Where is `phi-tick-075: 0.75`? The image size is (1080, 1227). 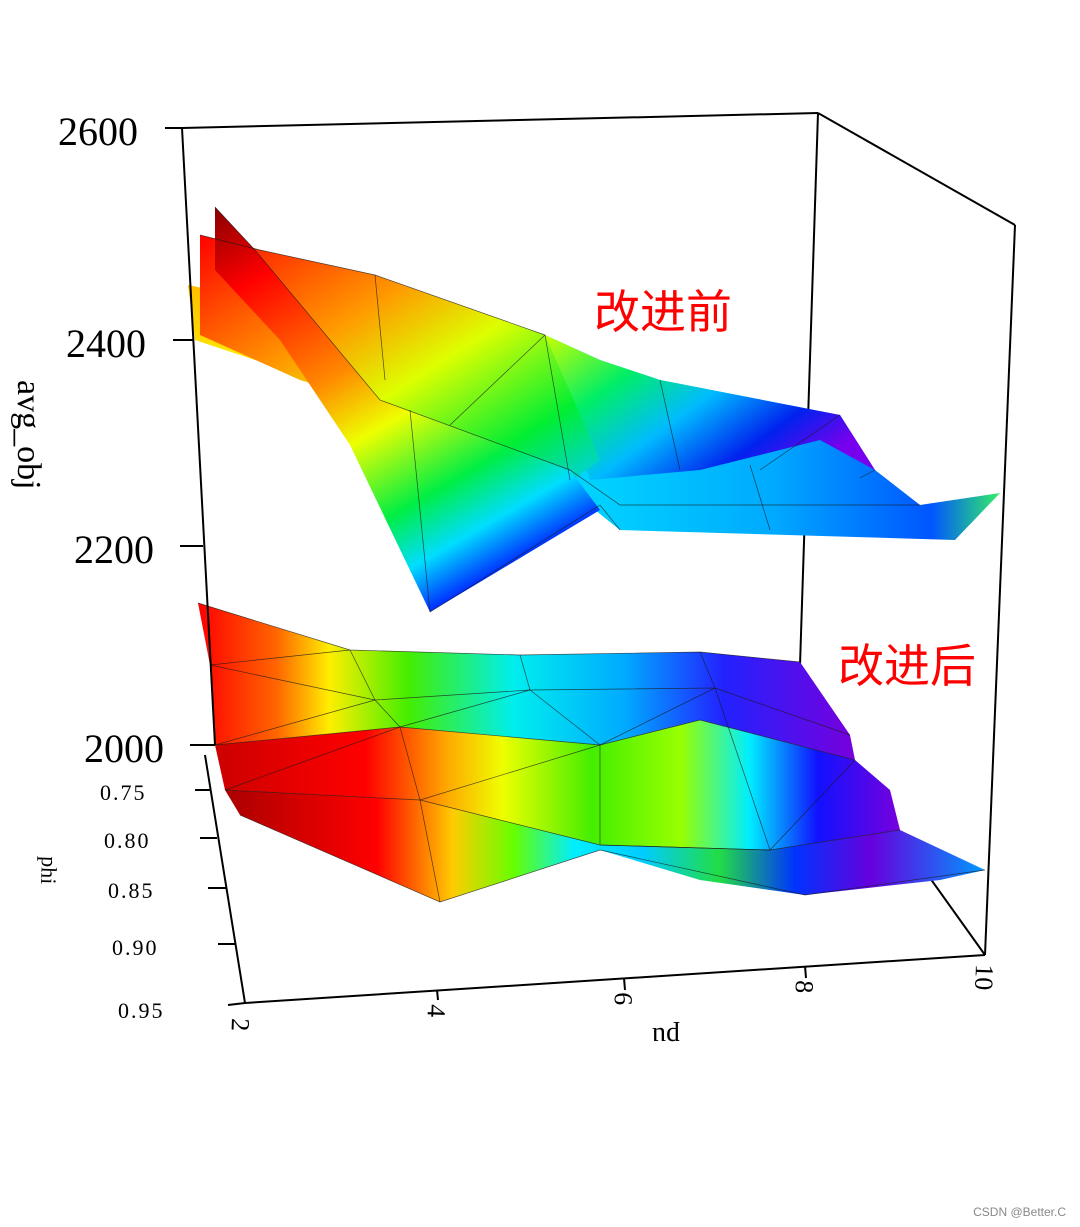 phi-tick-075: 0.75 is located at coordinates (123, 792).